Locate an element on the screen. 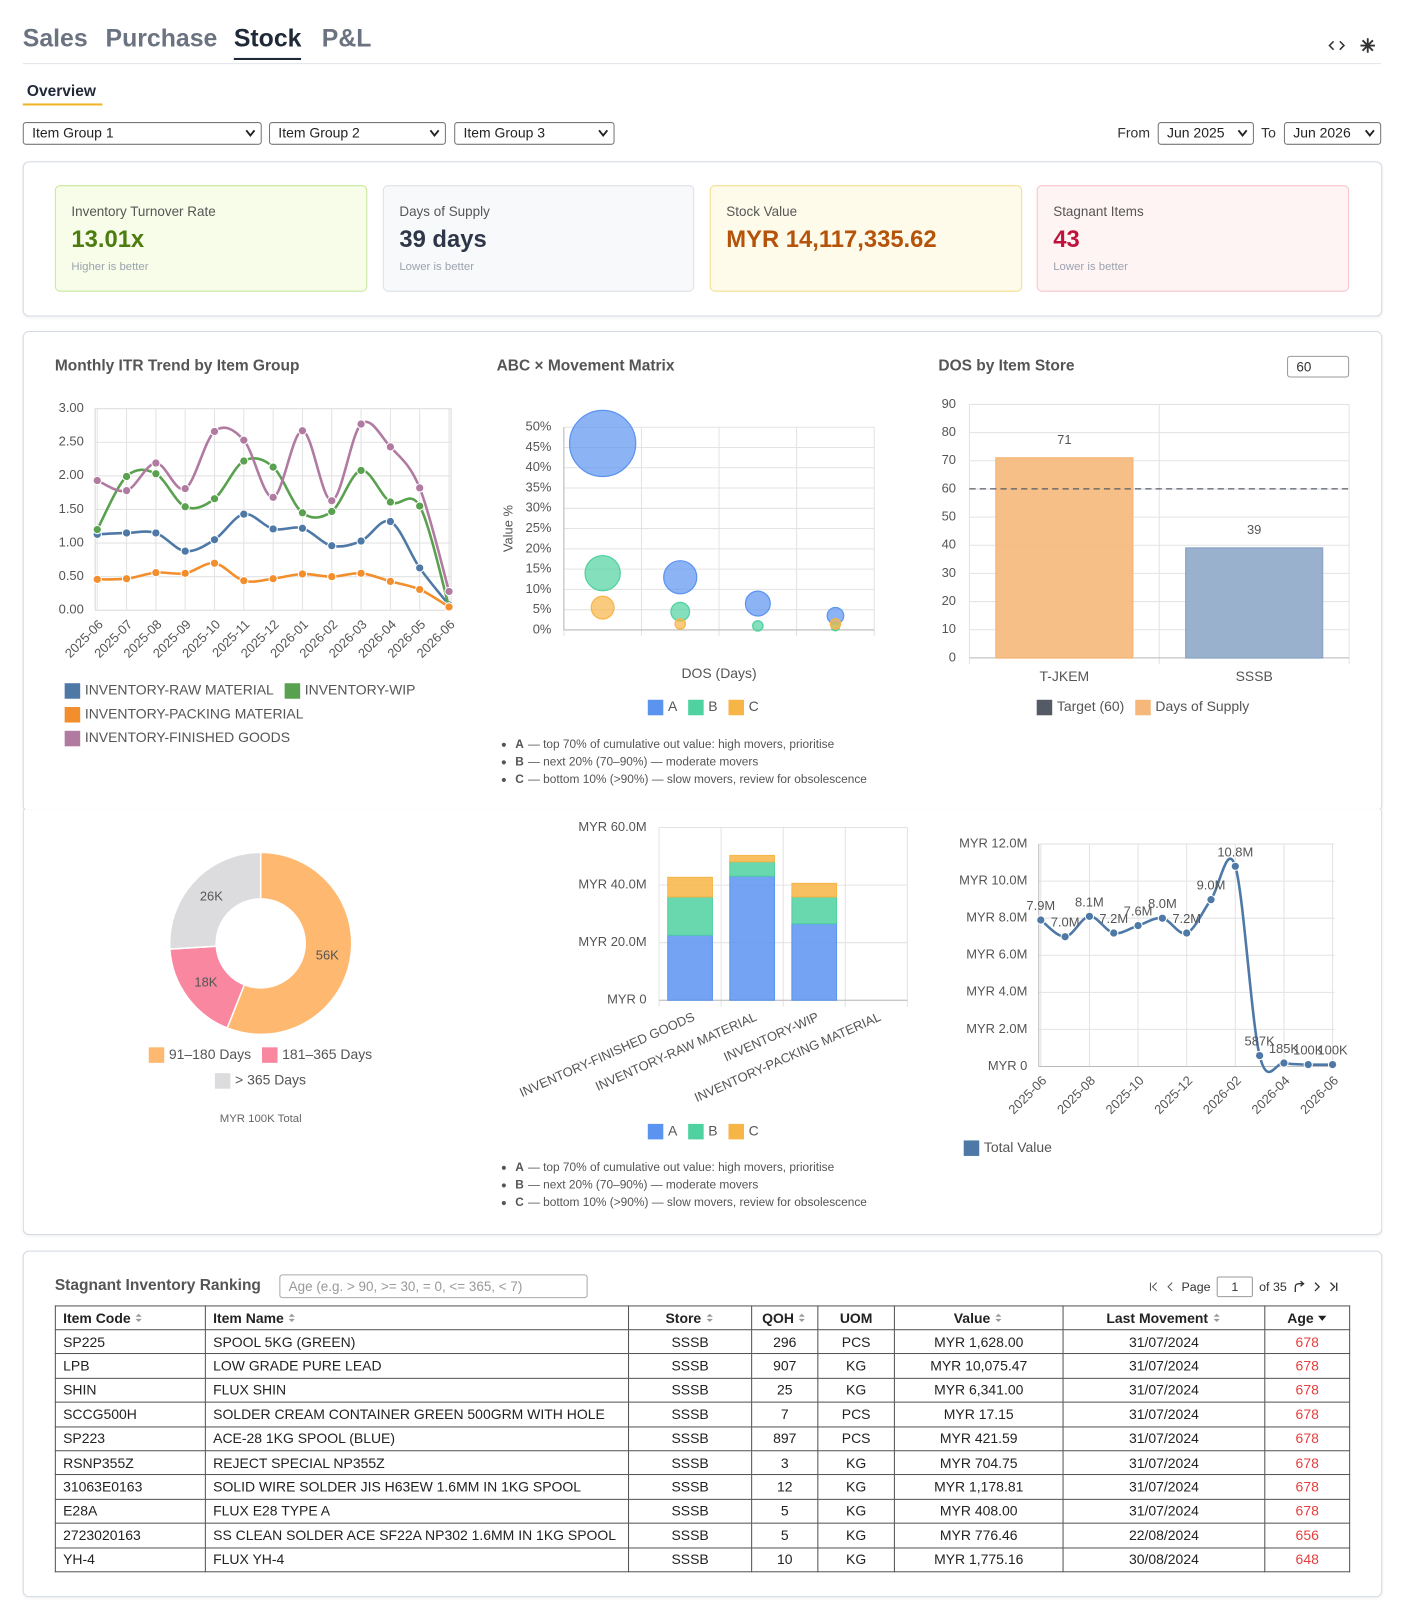  first-page is located at coordinates (1153, 1287).